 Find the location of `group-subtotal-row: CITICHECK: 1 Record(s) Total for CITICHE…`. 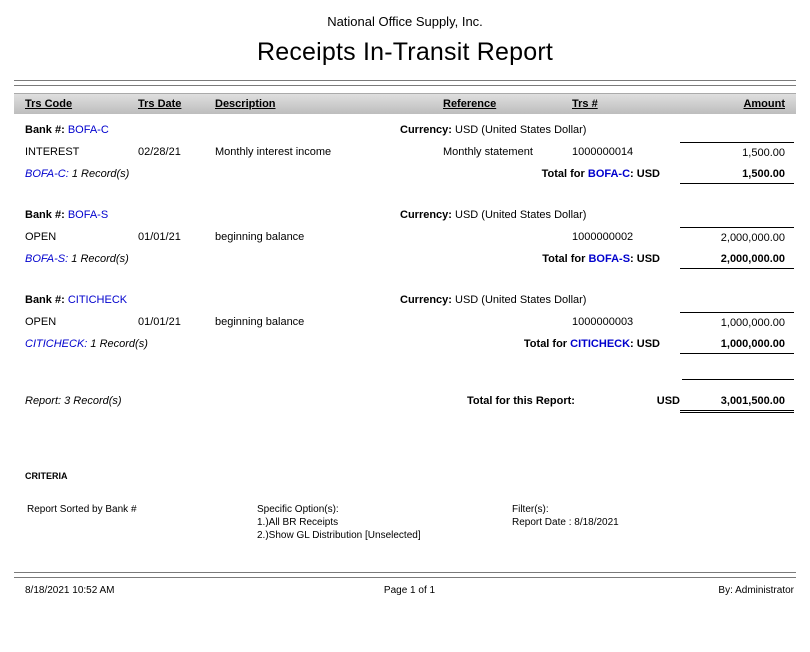

group-subtotal-row: CITICHECK: 1 Record(s) Total for CITICHE… is located at coordinates (405, 346).